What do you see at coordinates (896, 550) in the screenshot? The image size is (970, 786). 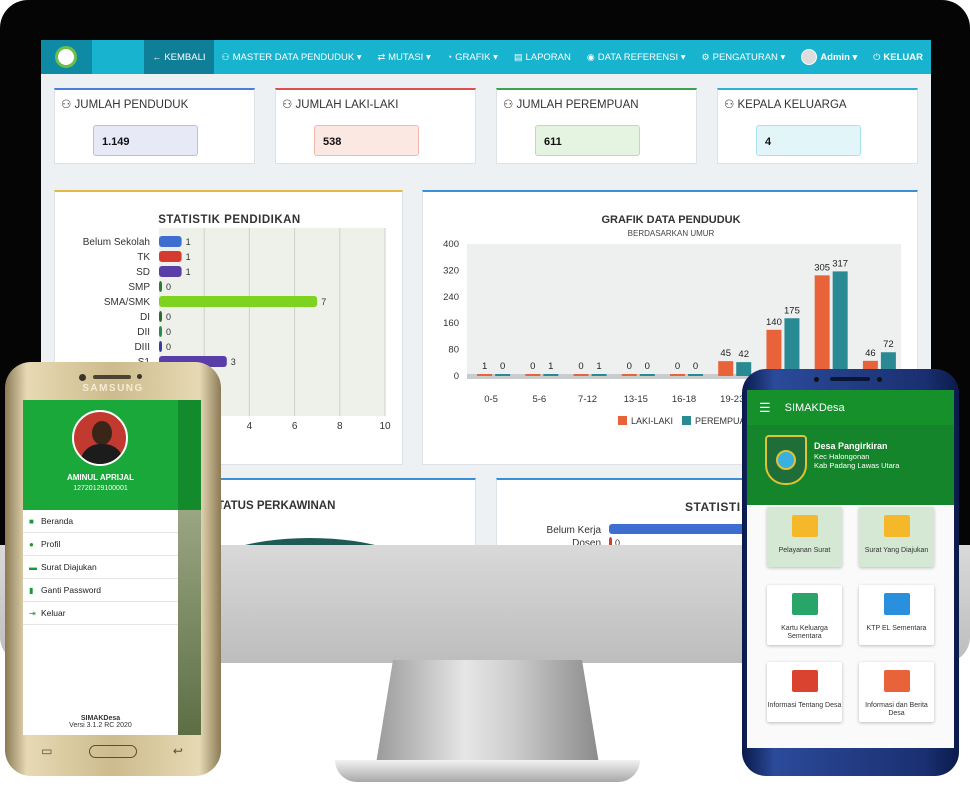 I see `tile-label: Surat Yang Diajukan` at bounding box center [896, 550].